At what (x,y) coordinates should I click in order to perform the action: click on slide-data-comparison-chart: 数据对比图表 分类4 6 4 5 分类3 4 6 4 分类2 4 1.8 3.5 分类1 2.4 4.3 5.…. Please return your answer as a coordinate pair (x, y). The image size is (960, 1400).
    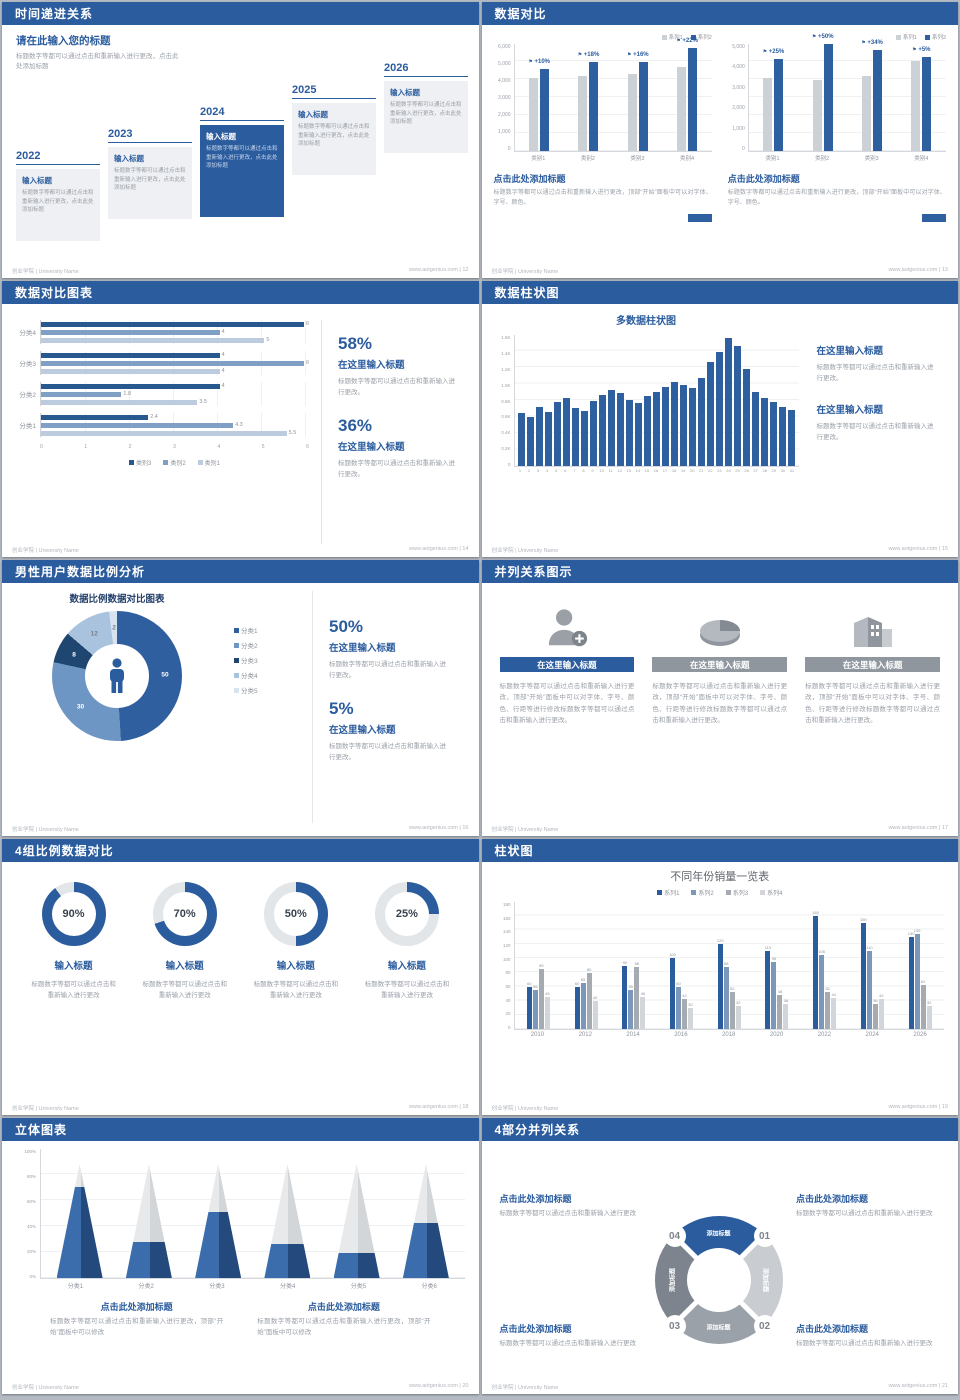
    Looking at the image, I should click on (240, 419).